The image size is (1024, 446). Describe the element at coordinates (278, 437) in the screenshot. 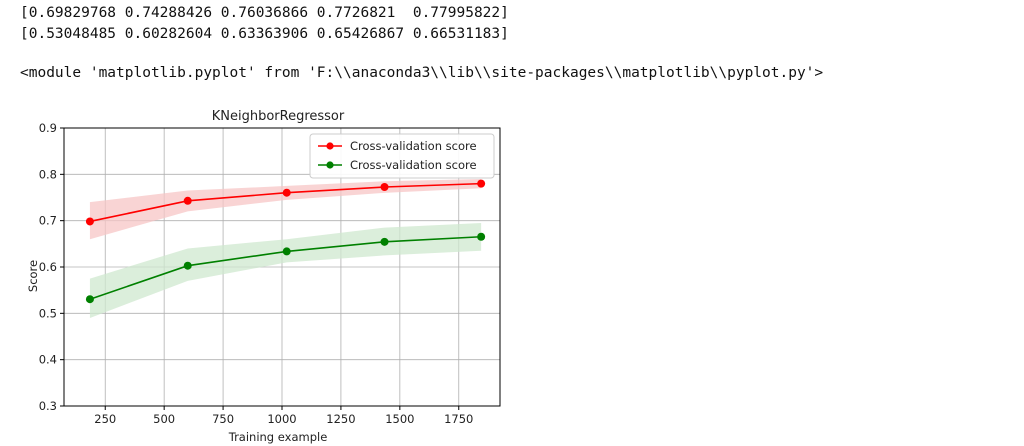

I see `x-axis-label: Training example` at that location.